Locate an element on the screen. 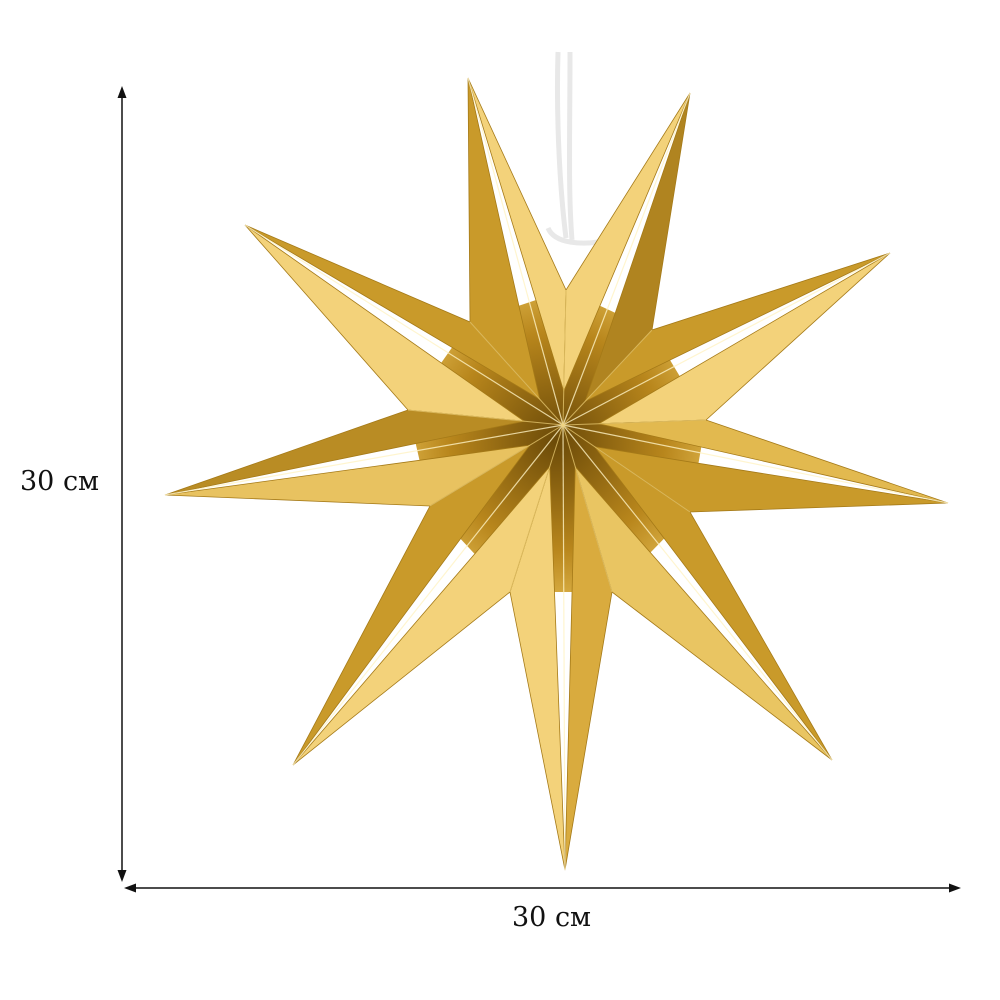 This screenshot has height=1000, width=1000. star-point-9-ridge is located at coordinates (364, 460).